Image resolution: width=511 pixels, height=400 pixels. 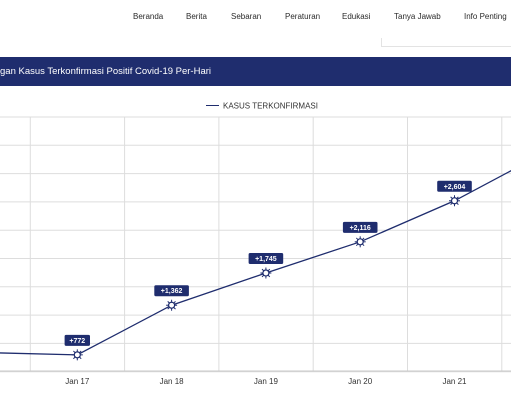 I want to click on x-tick-label: Jan 21, so click(x=454, y=381).